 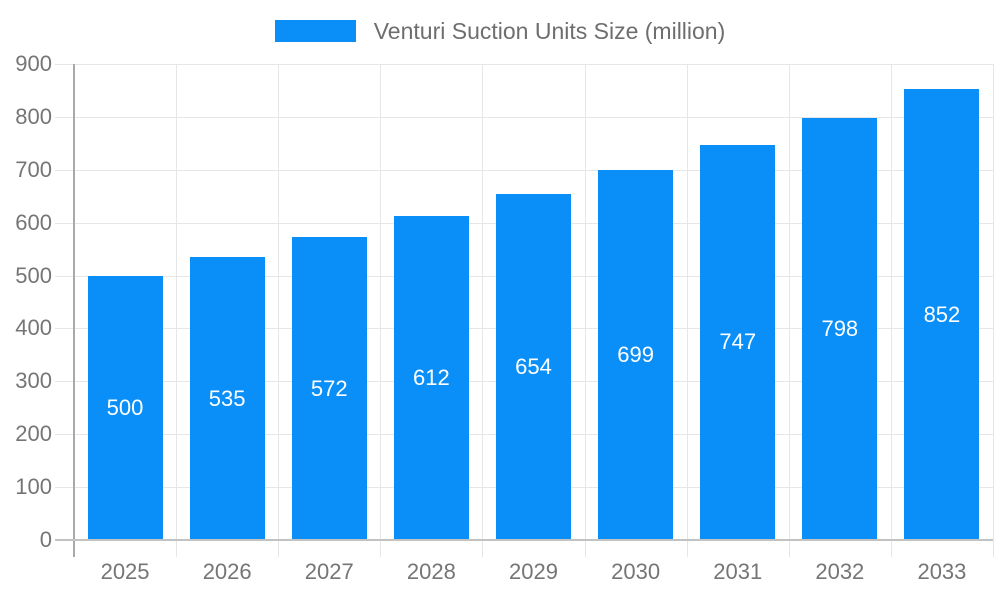 I want to click on y-axis-label: 0, so click(x=45, y=539).